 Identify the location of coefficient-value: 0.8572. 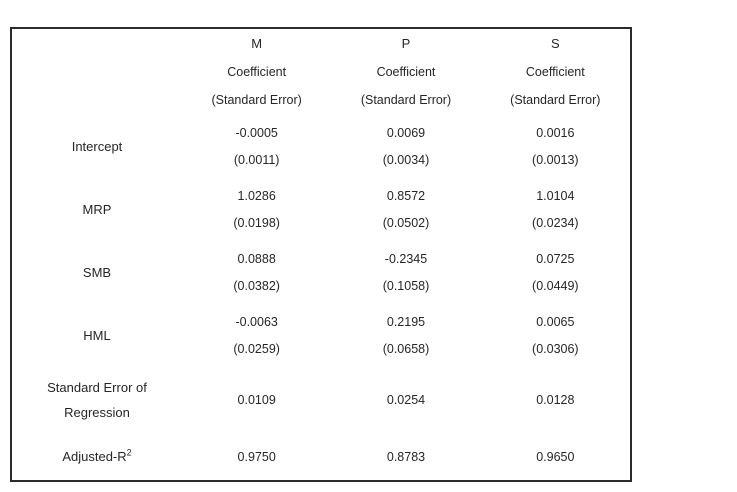
(406, 195).